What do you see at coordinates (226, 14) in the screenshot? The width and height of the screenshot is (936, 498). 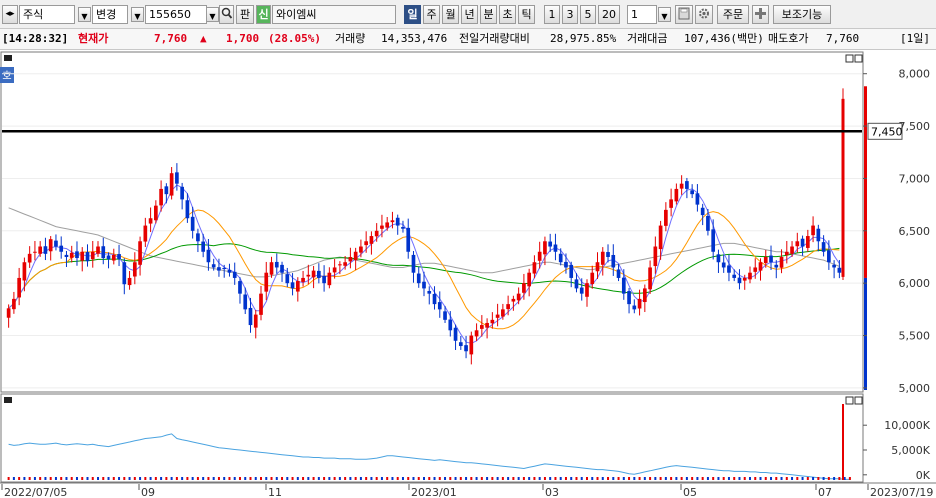 I see `search-icon` at bounding box center [226, 14].